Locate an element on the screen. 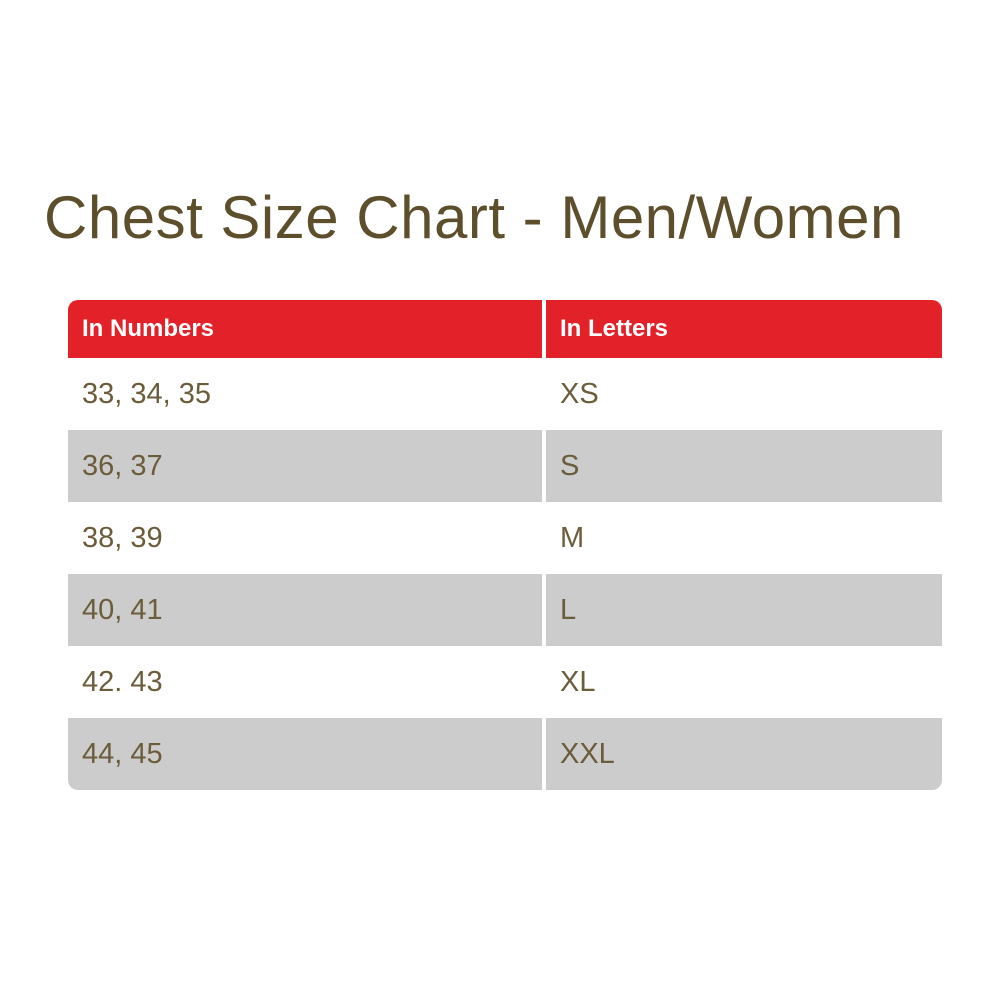 This screenshot has height=1000, width=1000. table-row: 42. 43 XL is located at coordinates (505, 682).